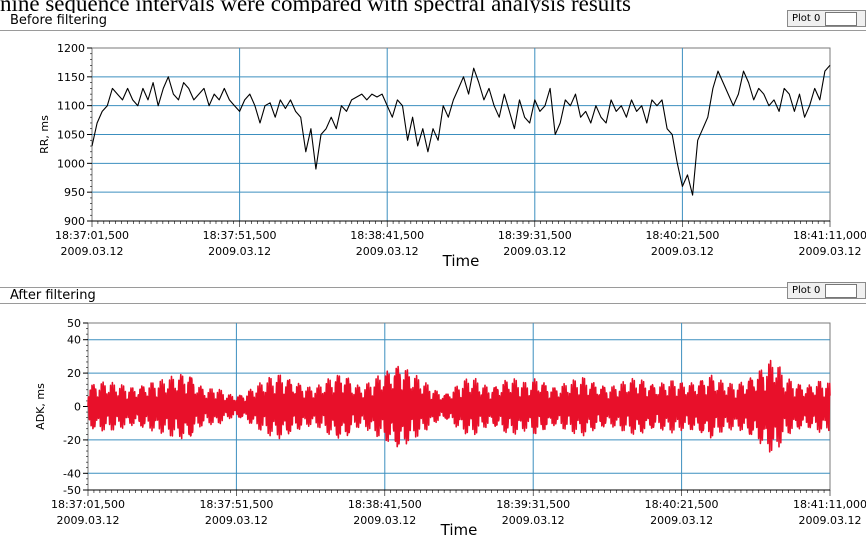 This screenshot has width=866, height=556. Describe the element at coordinates (806, 290) in the screenshot. I see `chart2-legend-label: Plot 0` at that location.